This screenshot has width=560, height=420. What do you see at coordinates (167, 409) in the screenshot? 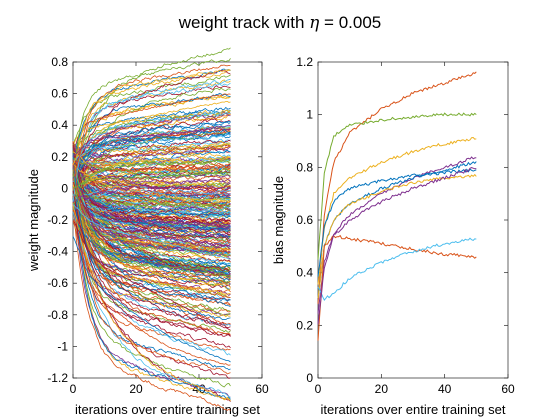
I see `weight-x-axis-label: iterations over entire training set` at bounding box center [167, 409].